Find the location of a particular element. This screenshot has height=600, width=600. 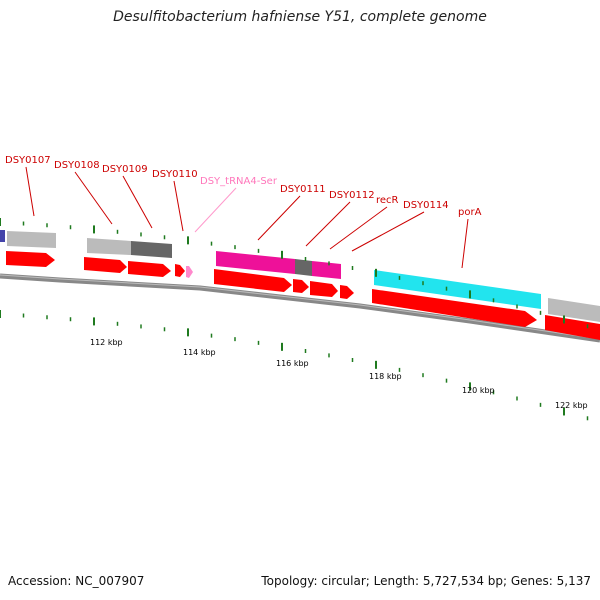

accession-text: Accession: NC_007907 is located at coordinates (76, 581).